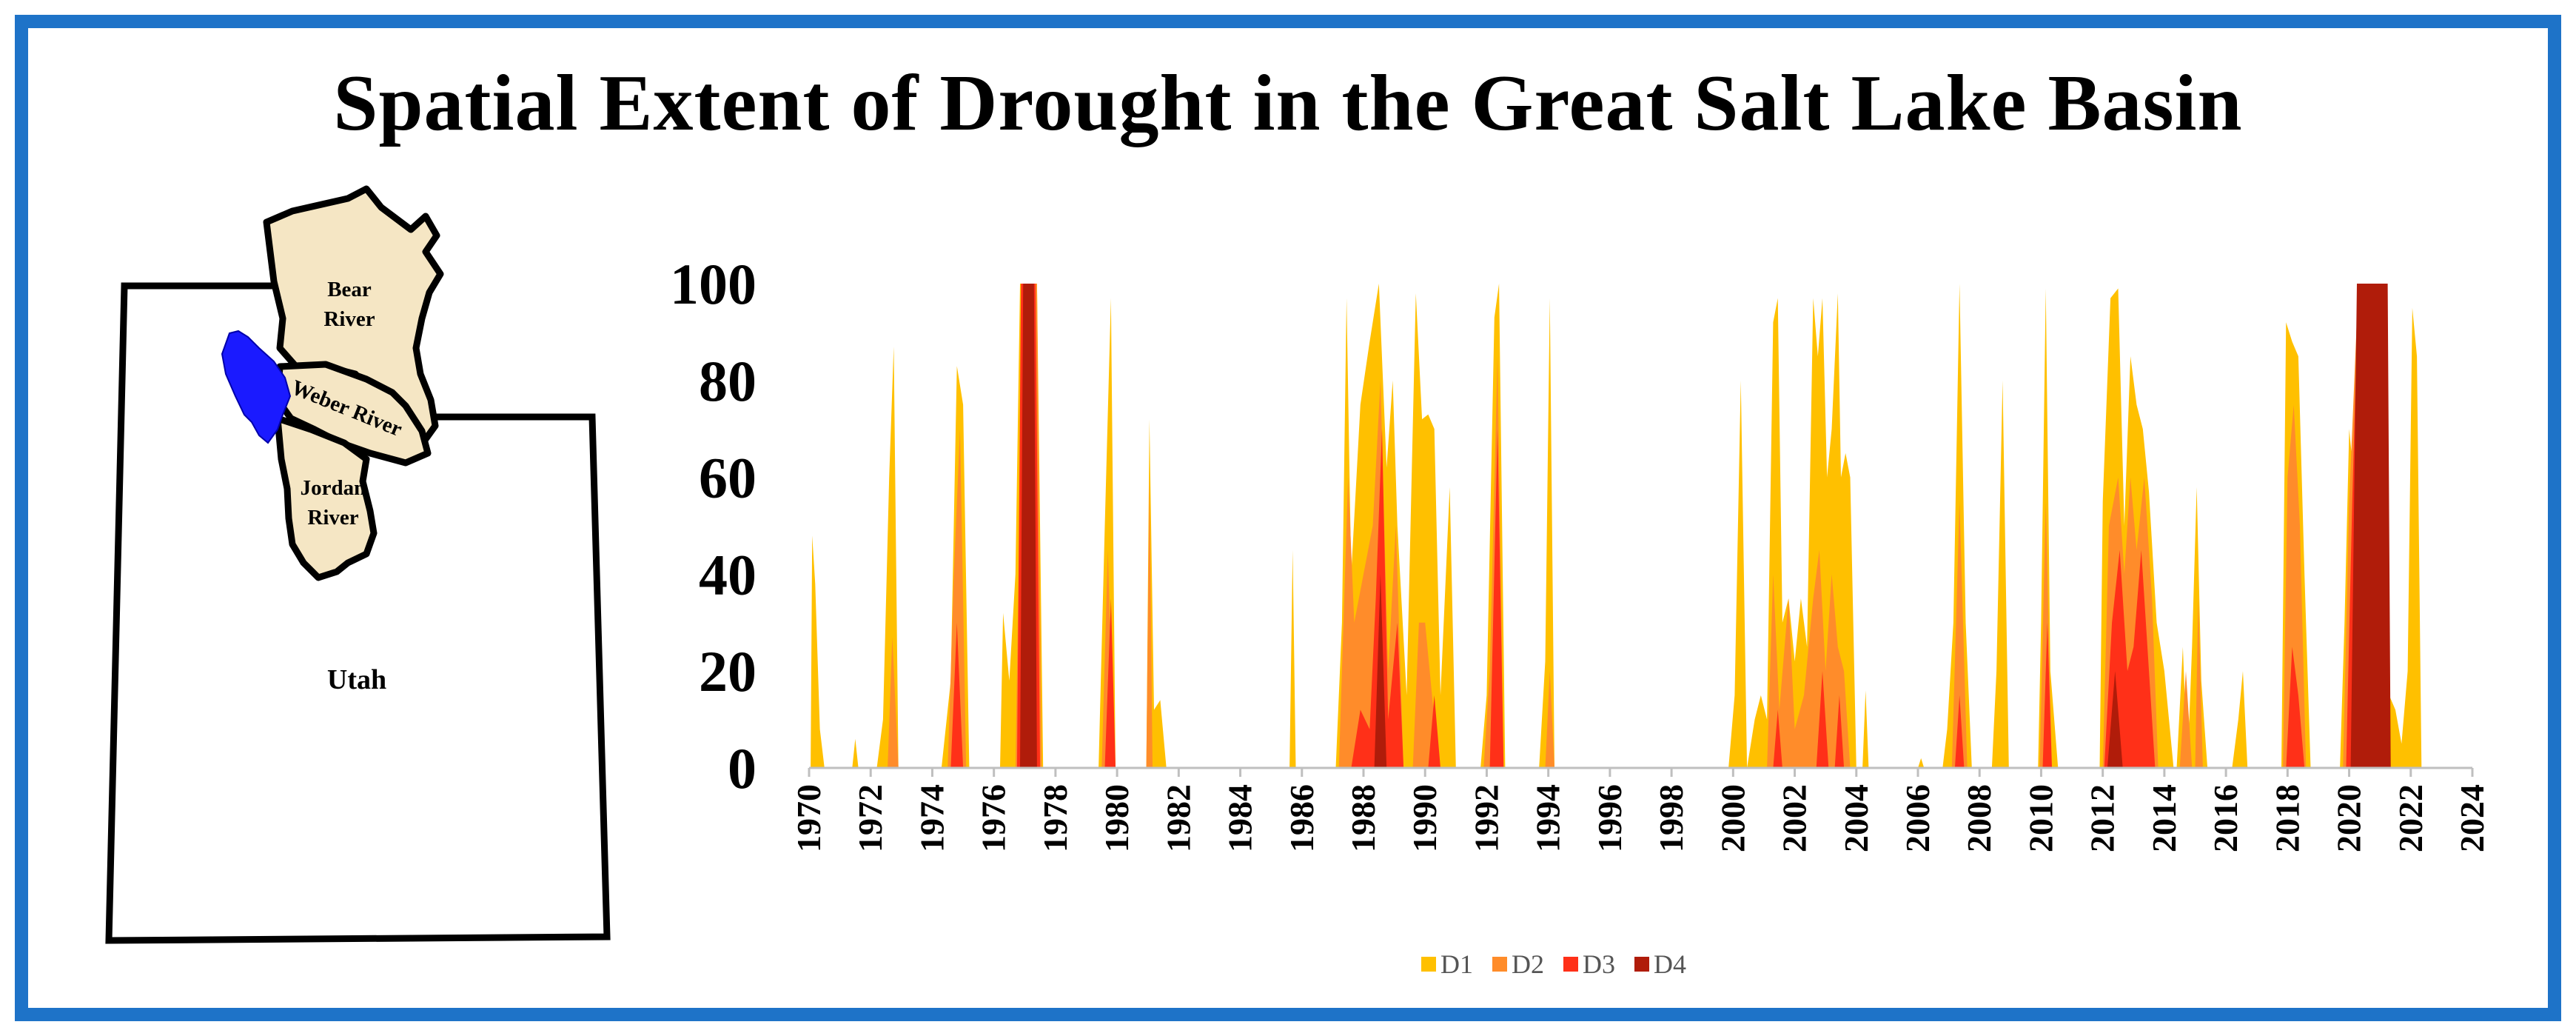 This screenshot has height=1036, width=2576. Describe the element at coordinates (809, 818) in the screenshot. I see `x-tick-label: 1970` at that location.